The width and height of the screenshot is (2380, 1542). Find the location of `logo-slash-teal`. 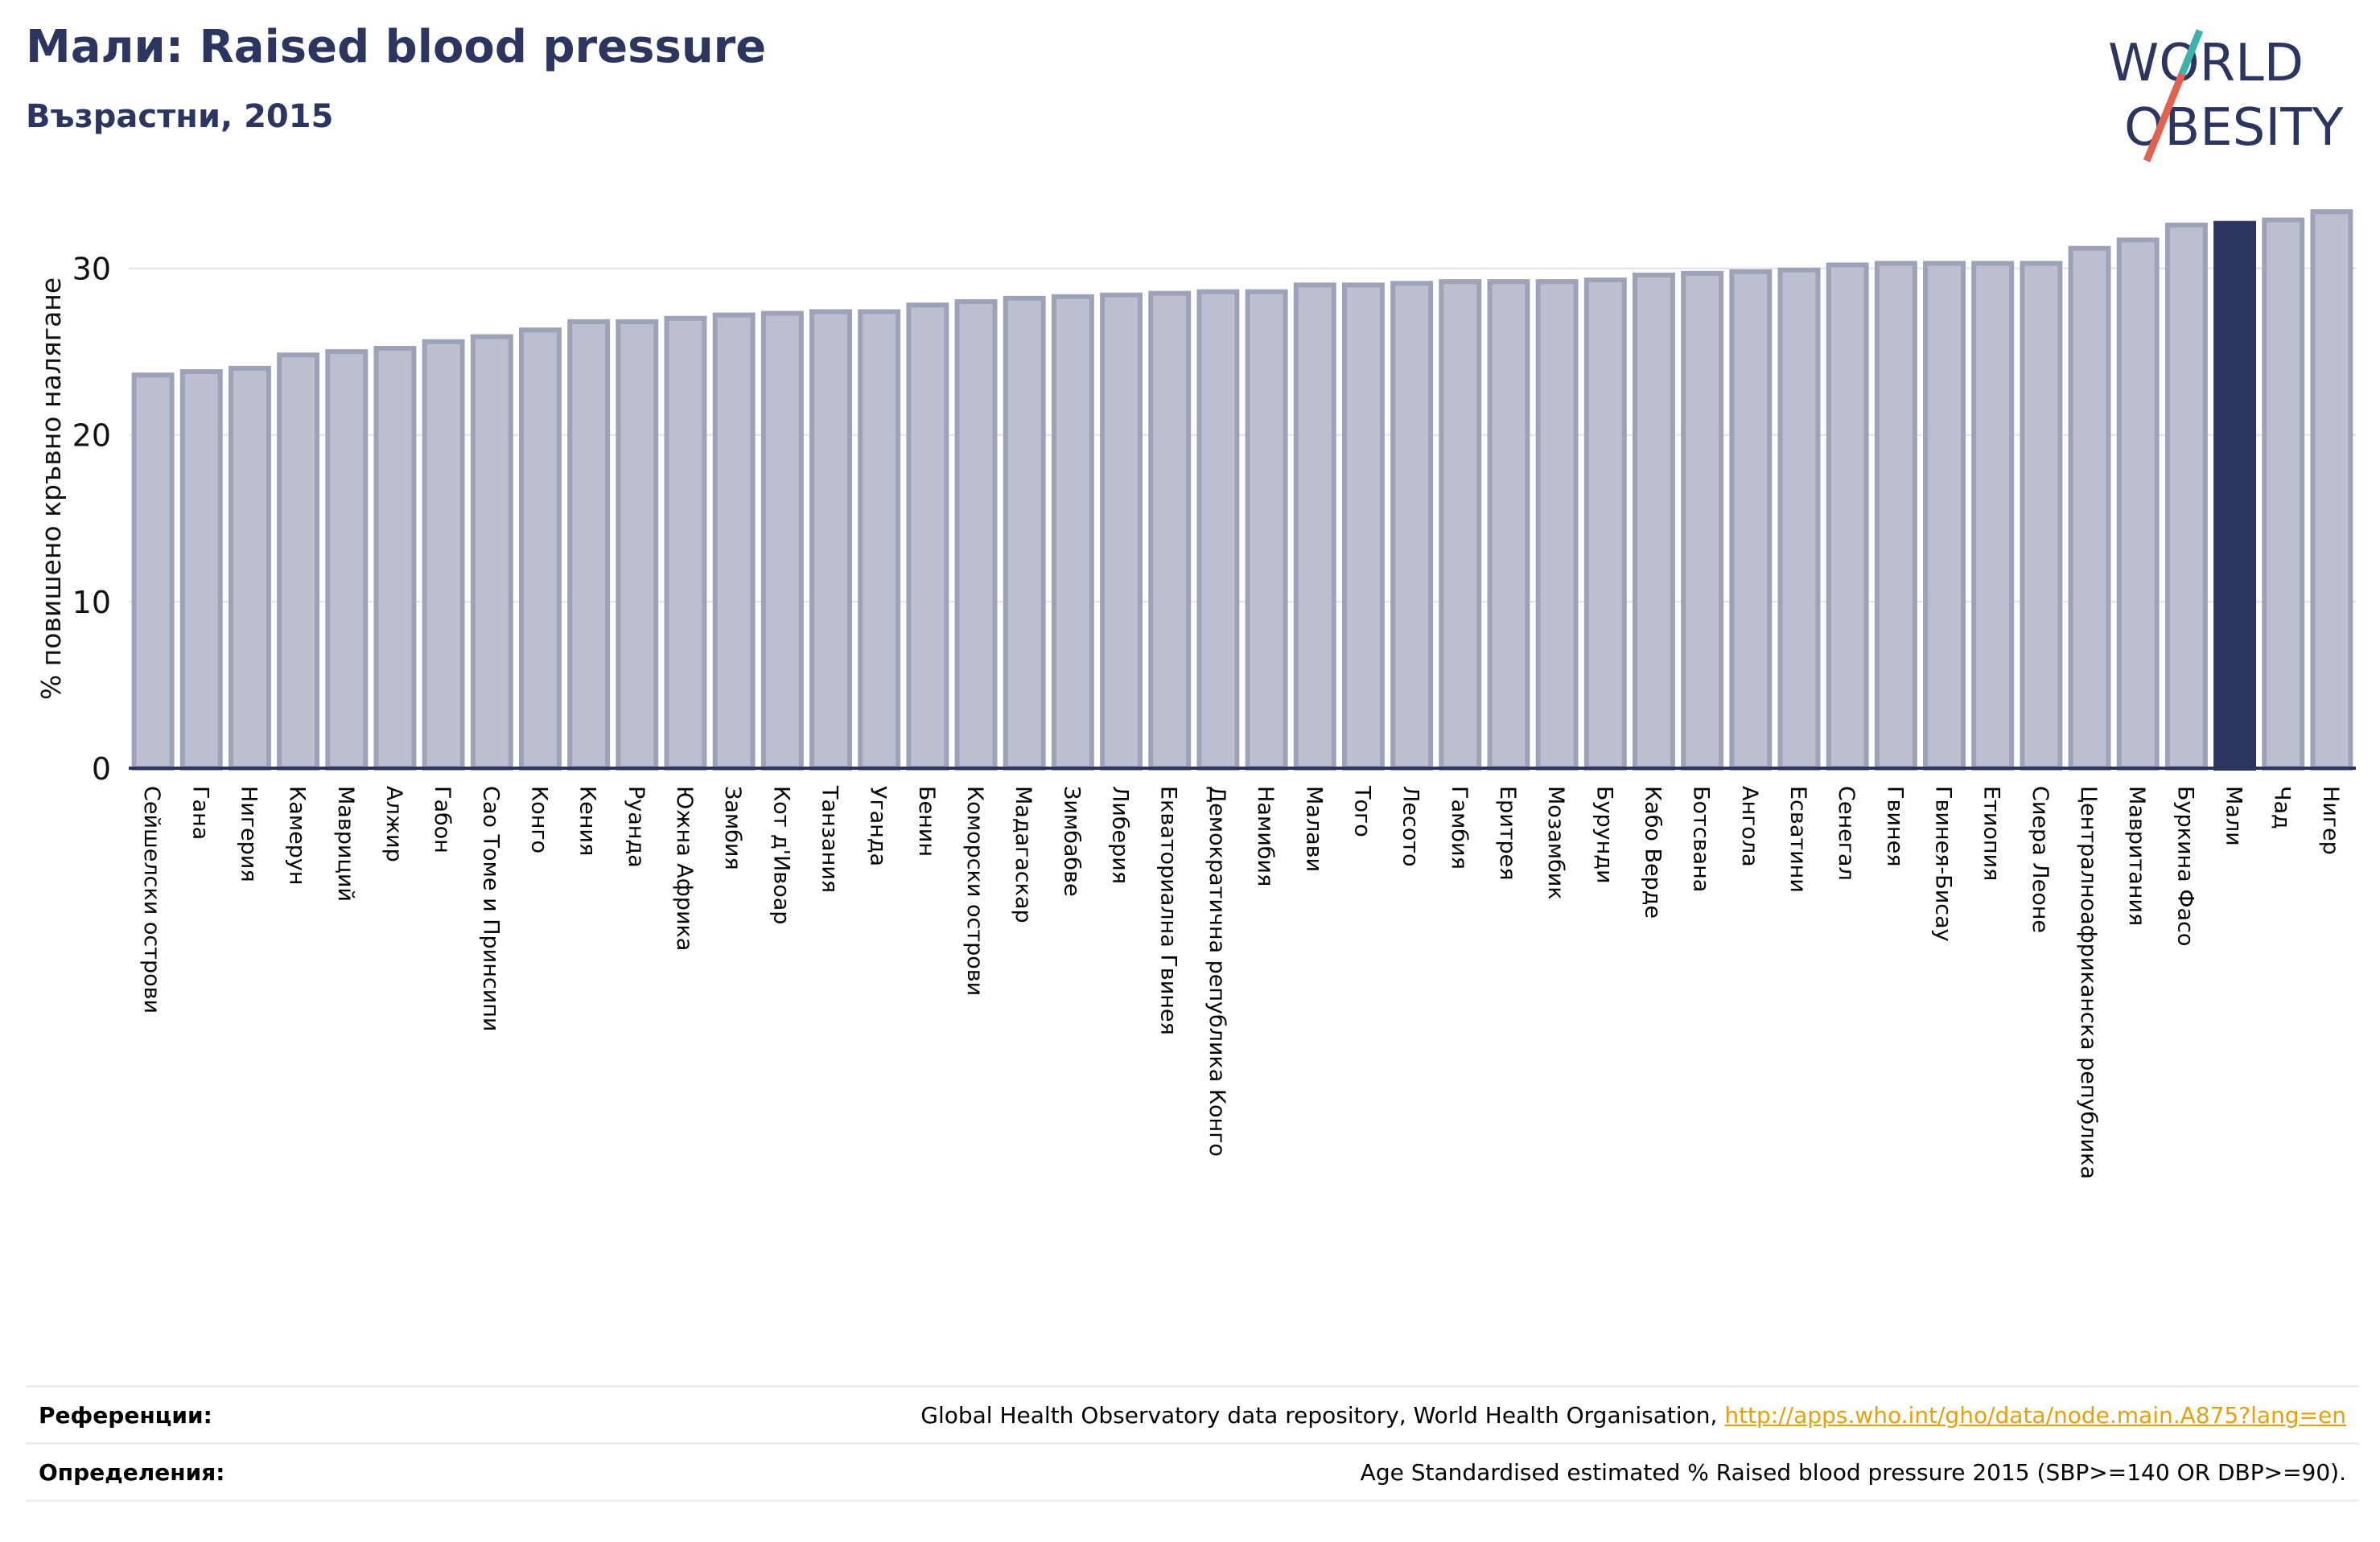

logo-slash-teal is located at coordinates (2191, 52).